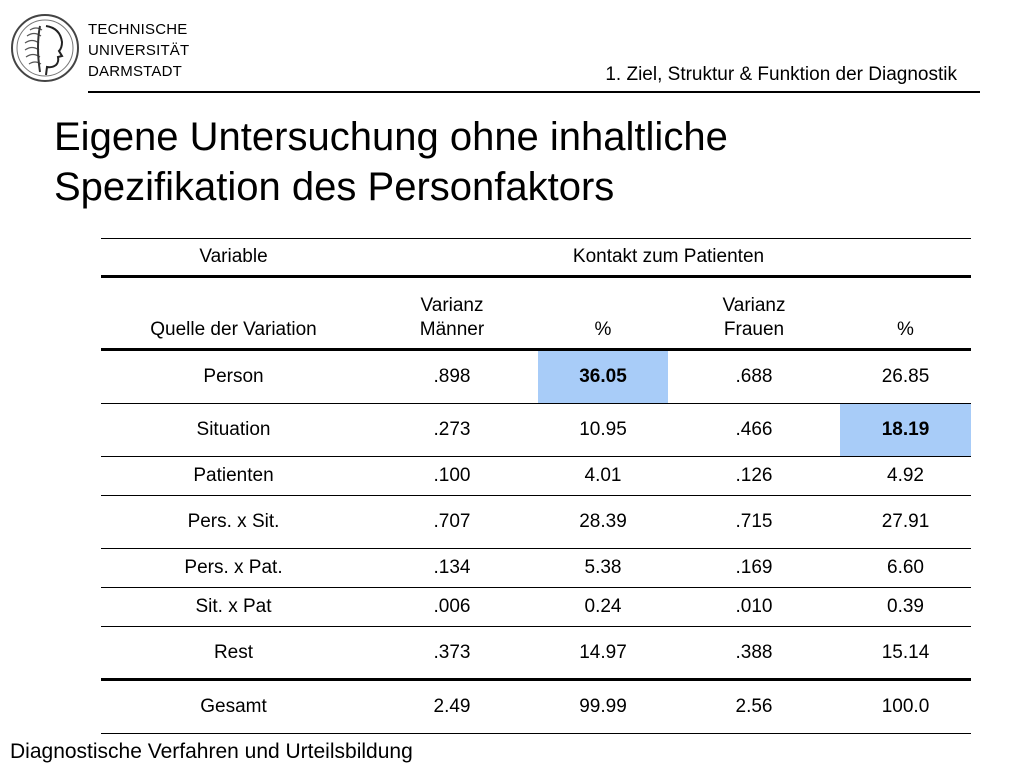 This screenshot has height=768, width=1024. I want to click on table-row: Pers. x Pat. .134 5.38 .169 6.60, so click(536, 568).